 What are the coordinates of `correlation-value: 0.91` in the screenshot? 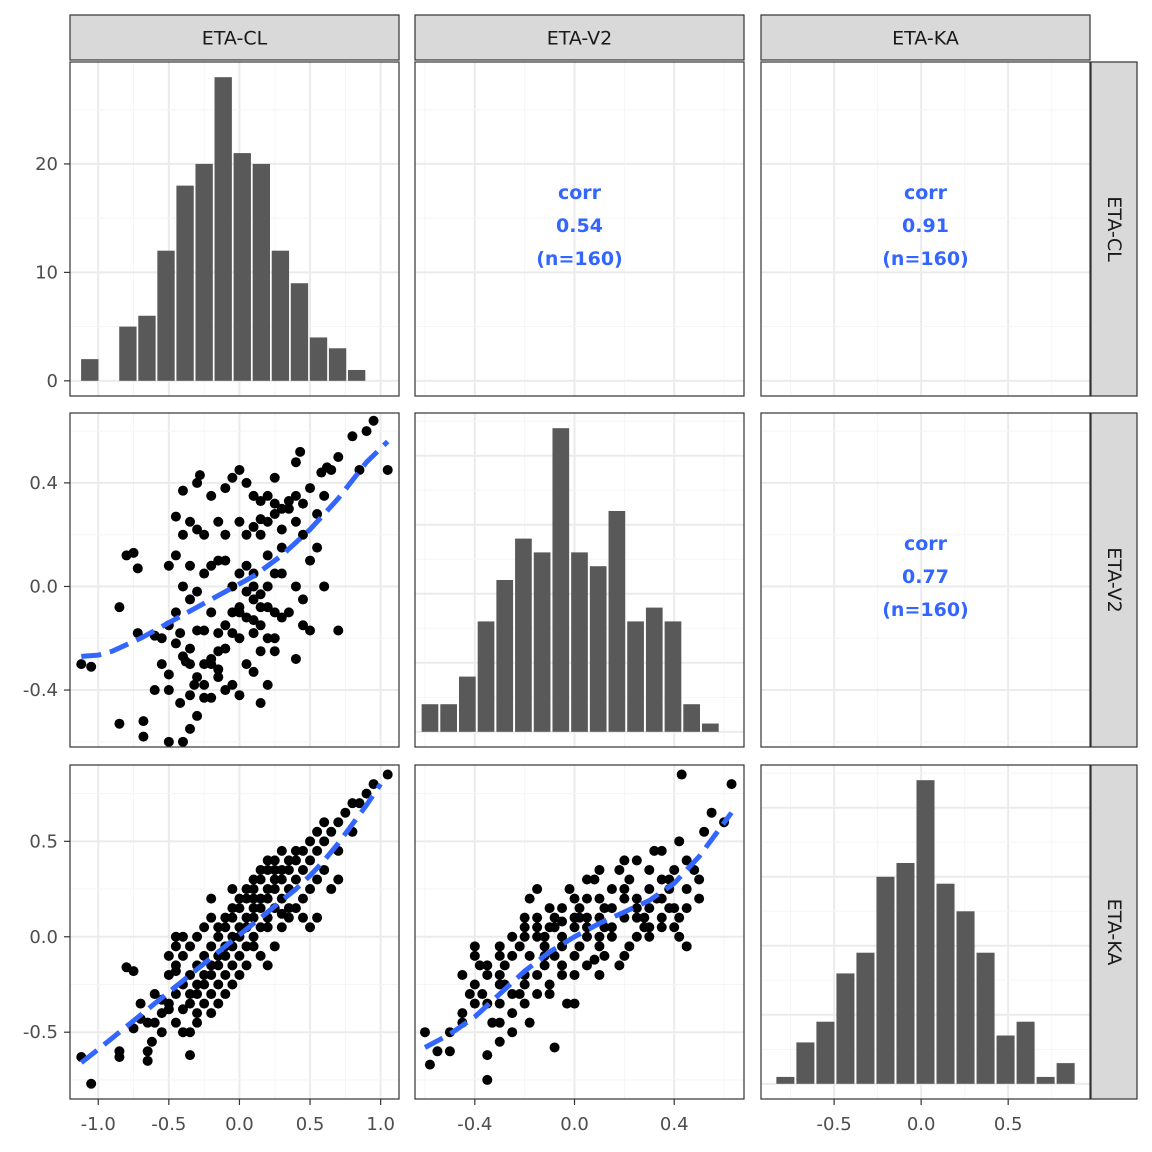 It's located at (925, 226).